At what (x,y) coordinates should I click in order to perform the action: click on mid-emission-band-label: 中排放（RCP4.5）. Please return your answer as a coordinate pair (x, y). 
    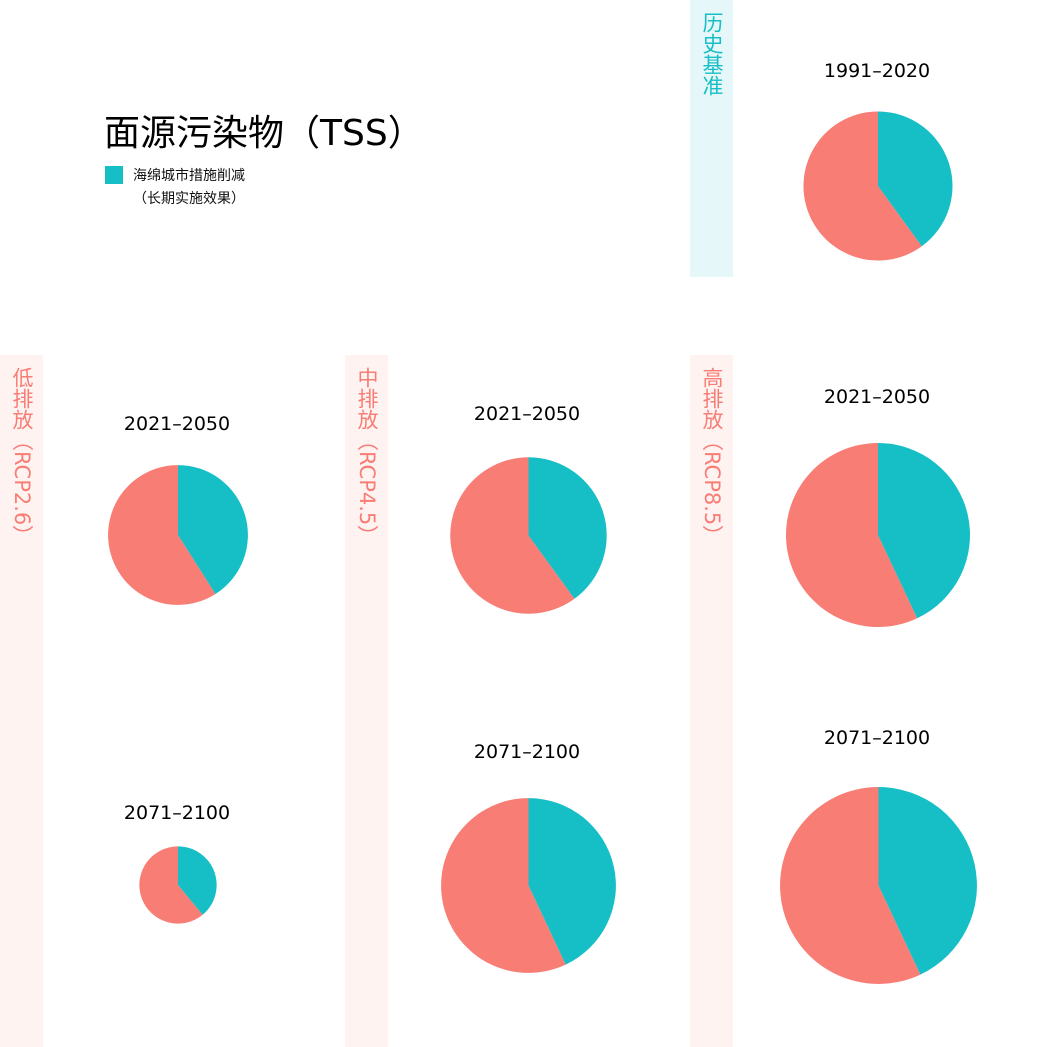
    Looking at the image, I should click on (367, 457).